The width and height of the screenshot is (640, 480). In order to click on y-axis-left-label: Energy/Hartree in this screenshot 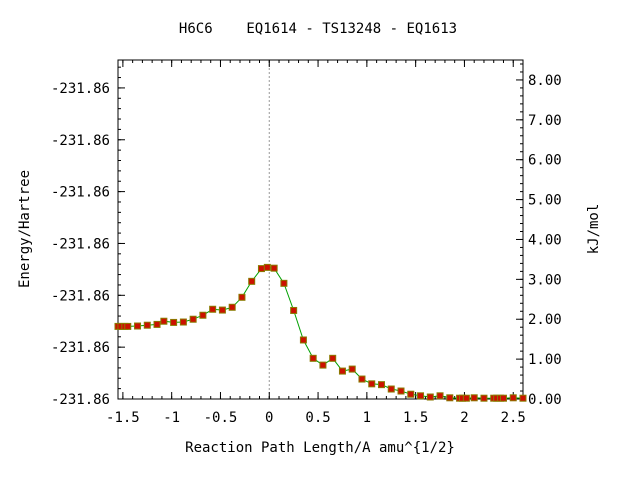, I will do `click(25, 229)`.